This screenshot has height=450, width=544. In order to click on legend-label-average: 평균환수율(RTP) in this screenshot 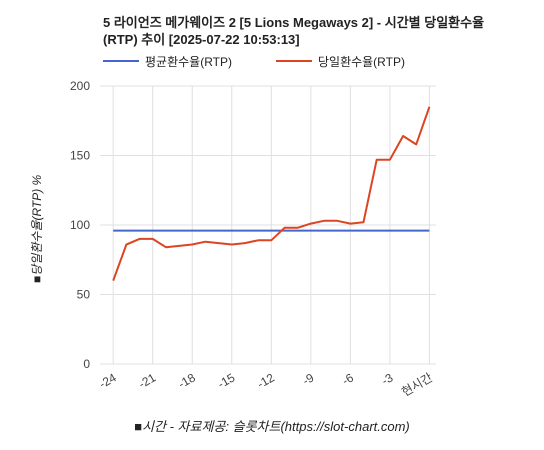, I will do `click(188, 61)`.